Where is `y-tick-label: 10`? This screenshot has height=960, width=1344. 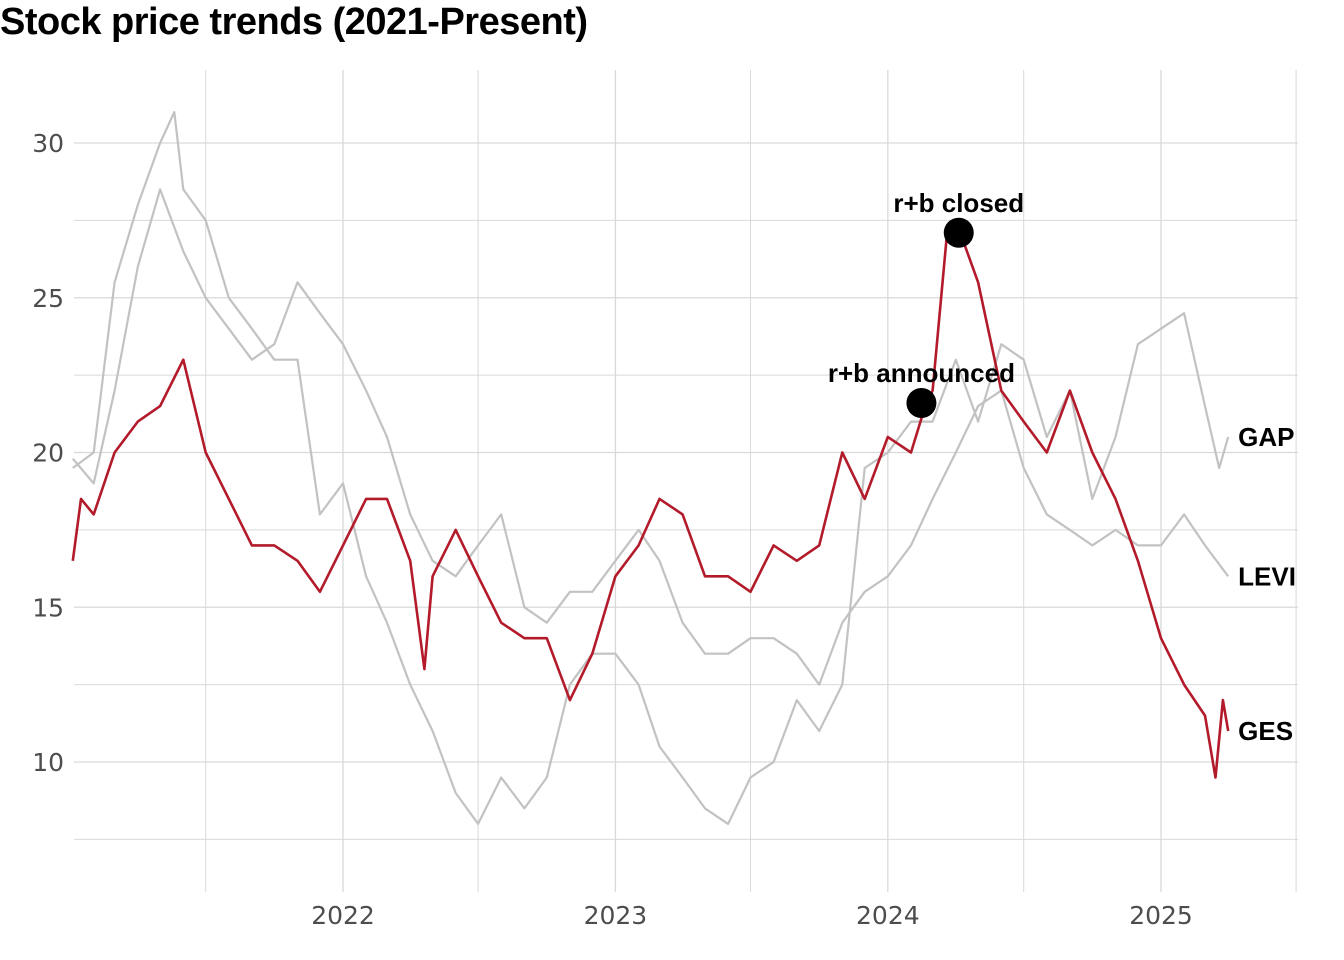 y-tick-label: 10 is located at coordinates (48, 762).